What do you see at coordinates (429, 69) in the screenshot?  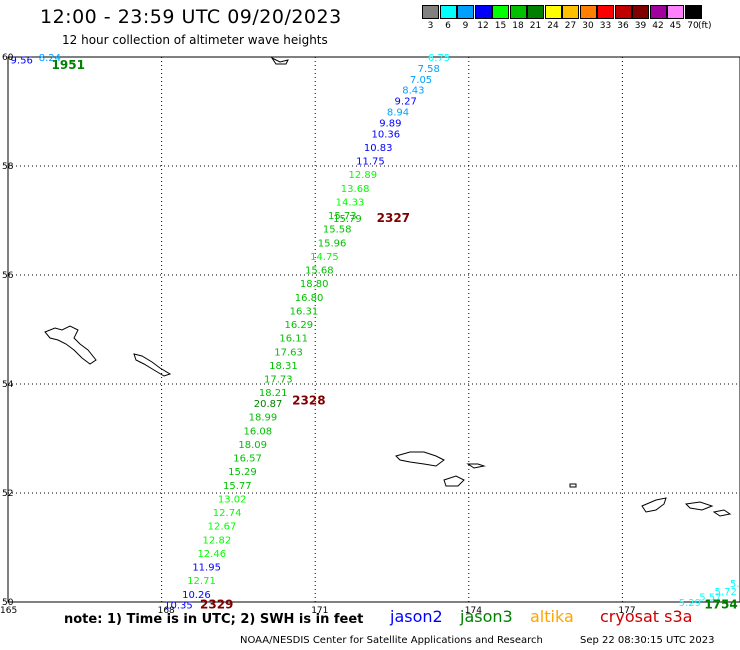 I see `wave-height-label: 7.58` at bounding box center [429, 69].